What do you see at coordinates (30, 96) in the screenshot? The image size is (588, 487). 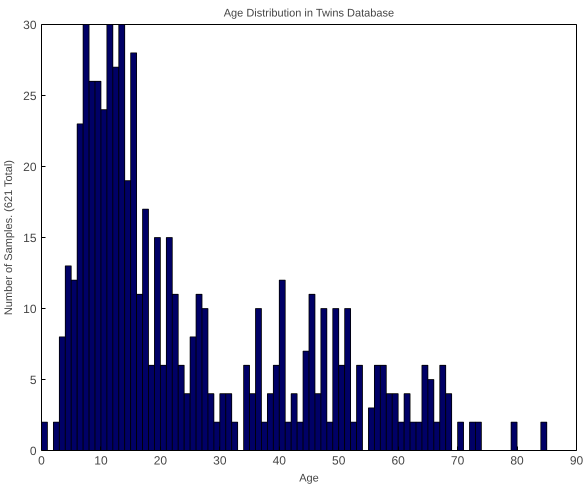 I see `y-tick-label: 25` at bounding box center [30, 96].